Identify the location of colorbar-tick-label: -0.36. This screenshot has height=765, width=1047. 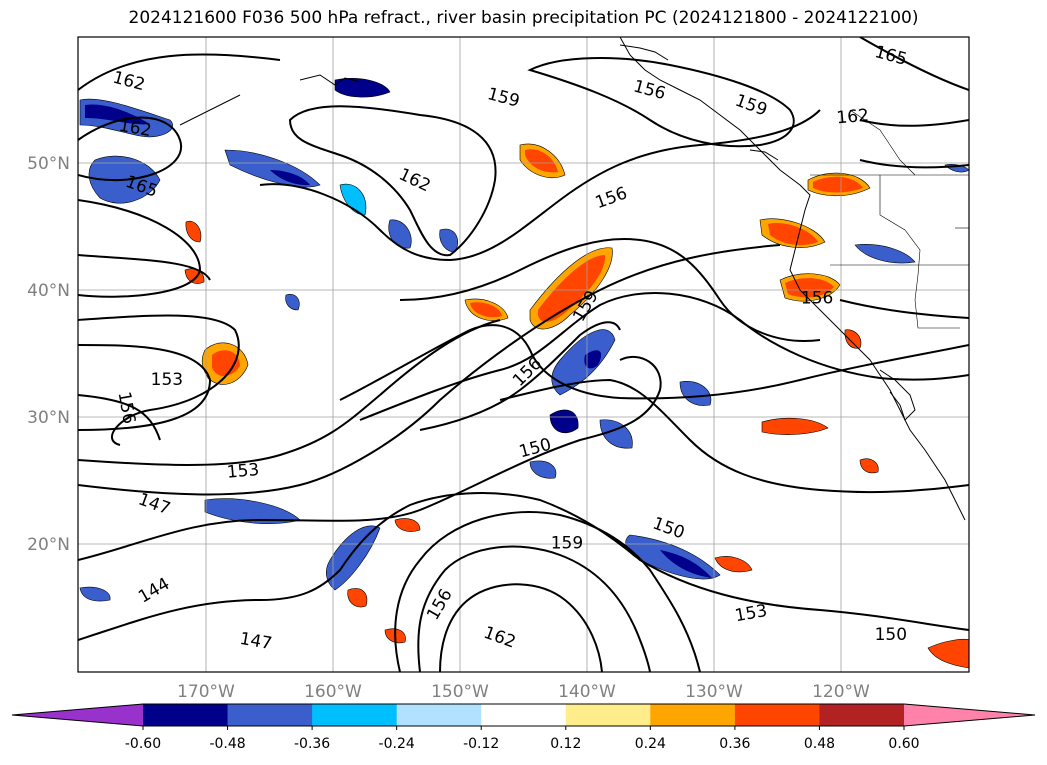
(312, 744).